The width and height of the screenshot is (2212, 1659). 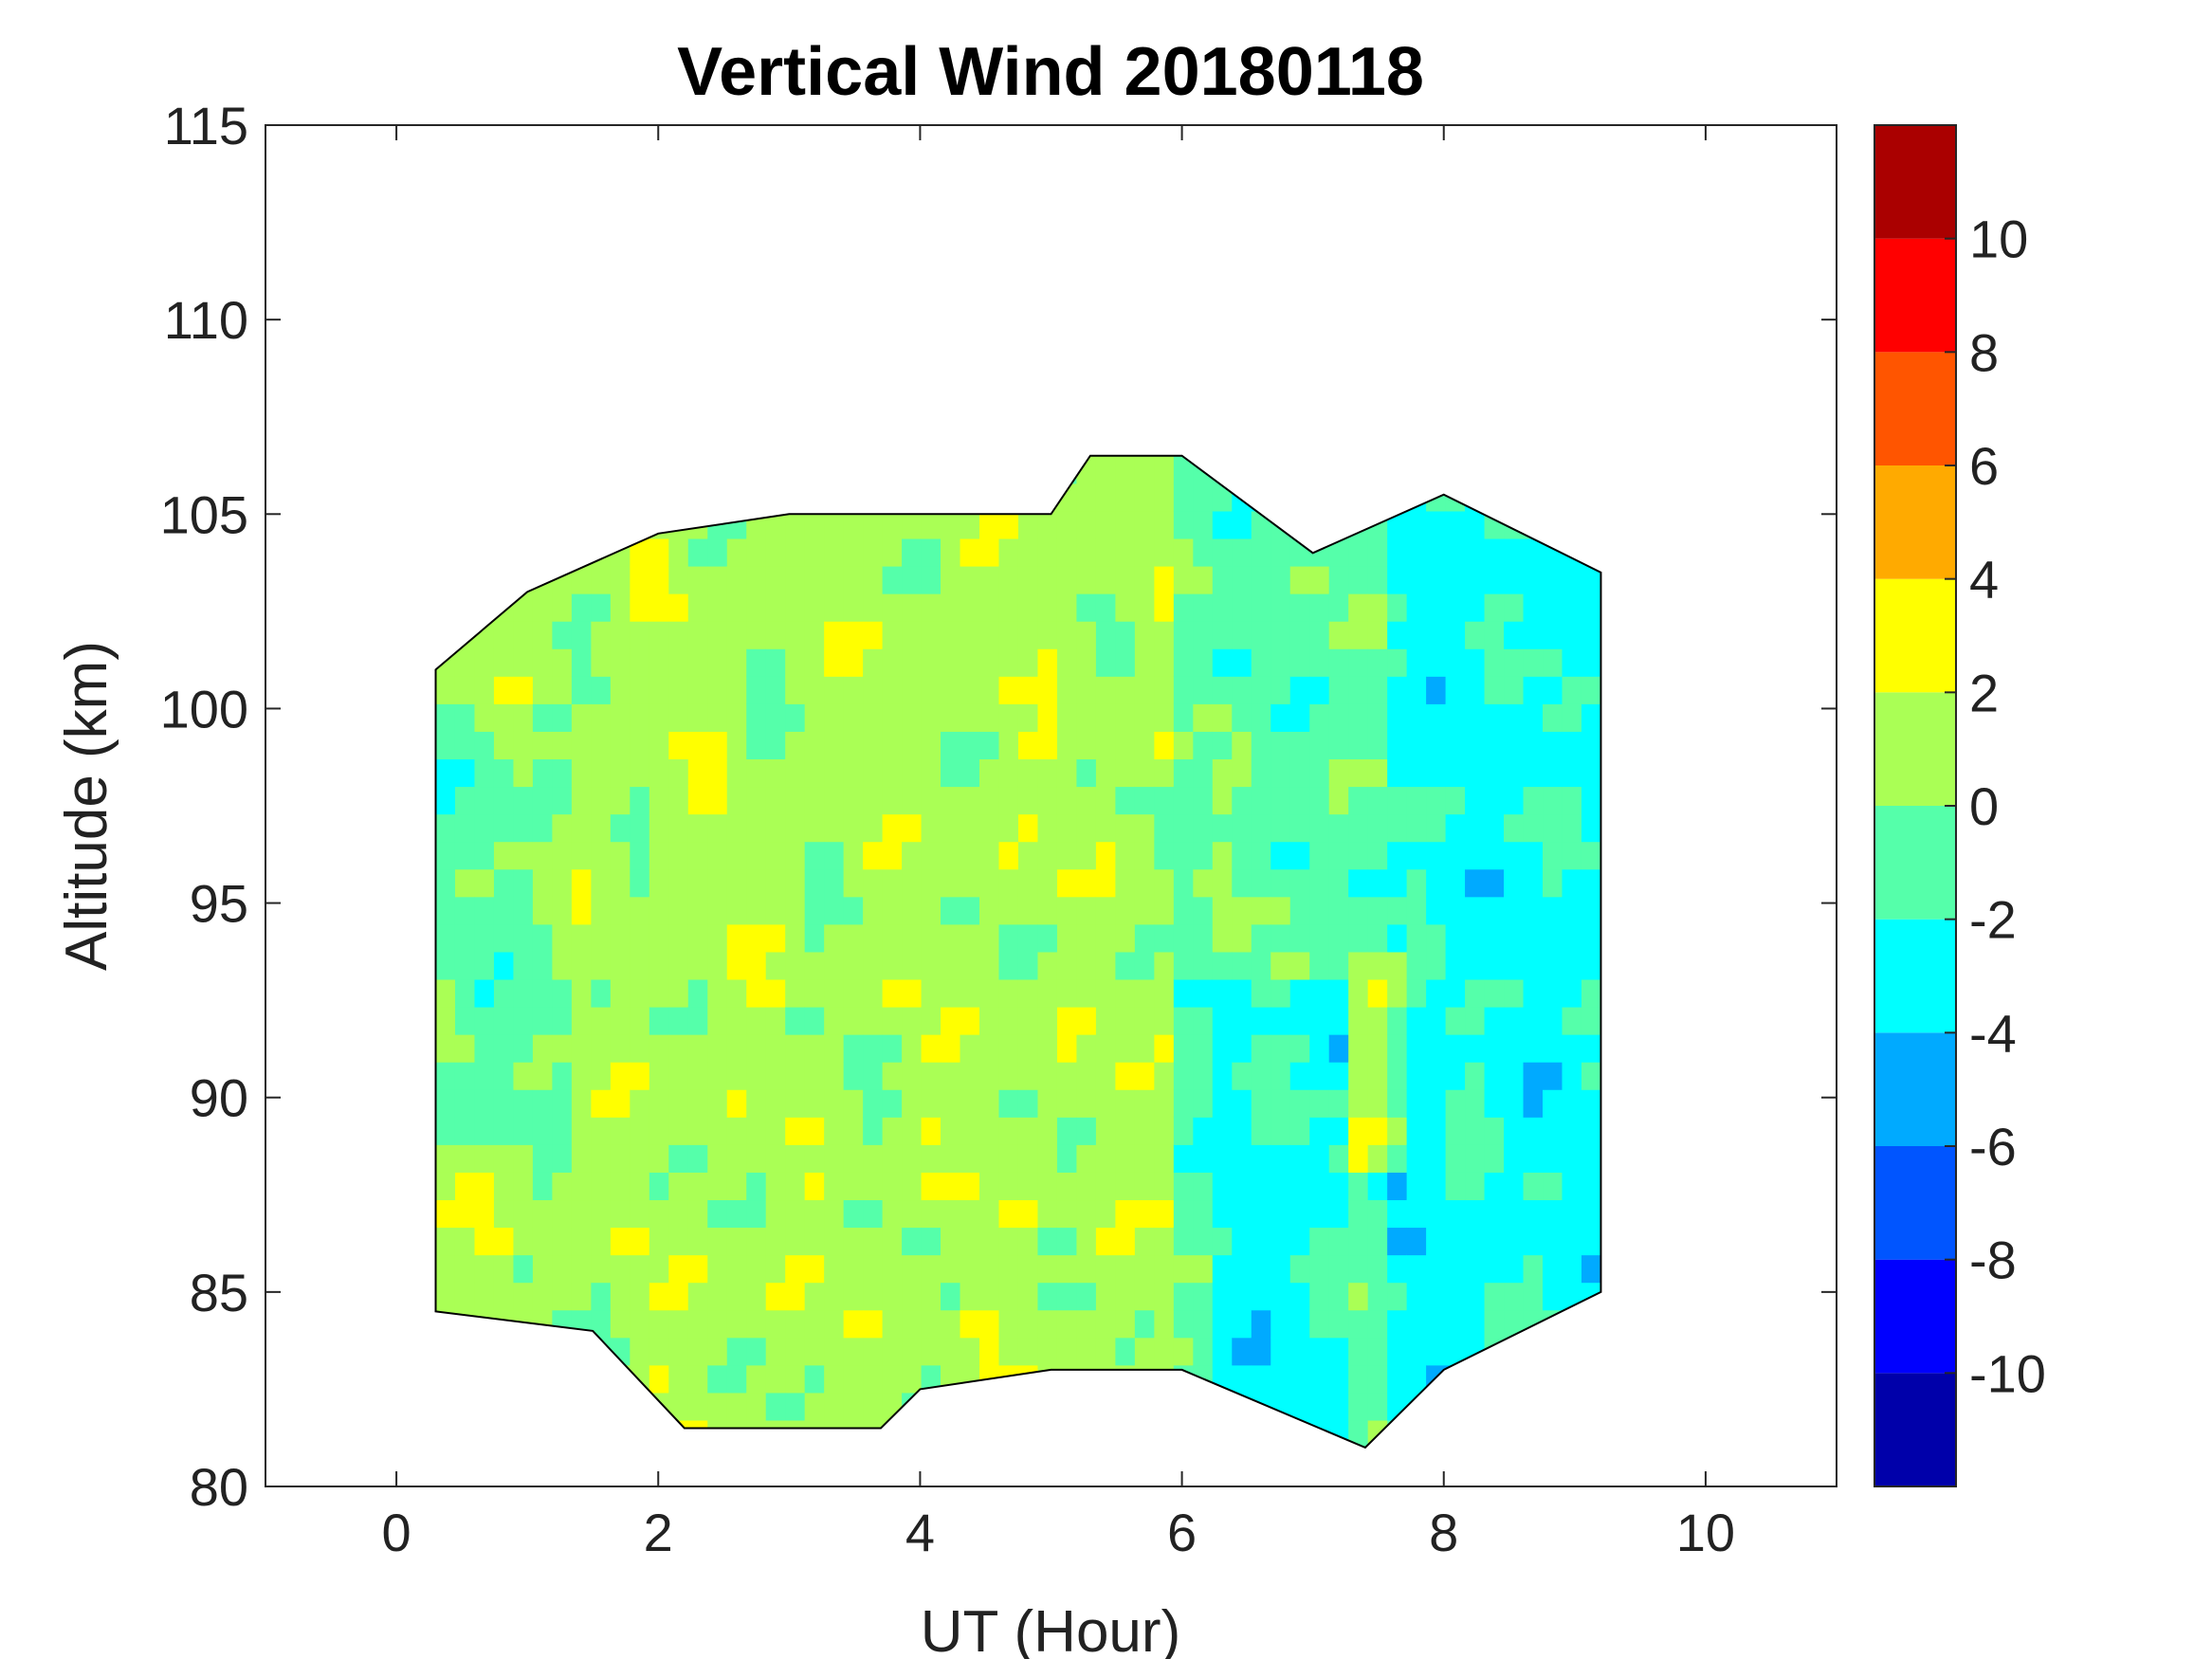 What do you see at coordinates (1915, 1316) in the screenshot?
I see `colorbar-segment` at bounding box center [1915, 1316].